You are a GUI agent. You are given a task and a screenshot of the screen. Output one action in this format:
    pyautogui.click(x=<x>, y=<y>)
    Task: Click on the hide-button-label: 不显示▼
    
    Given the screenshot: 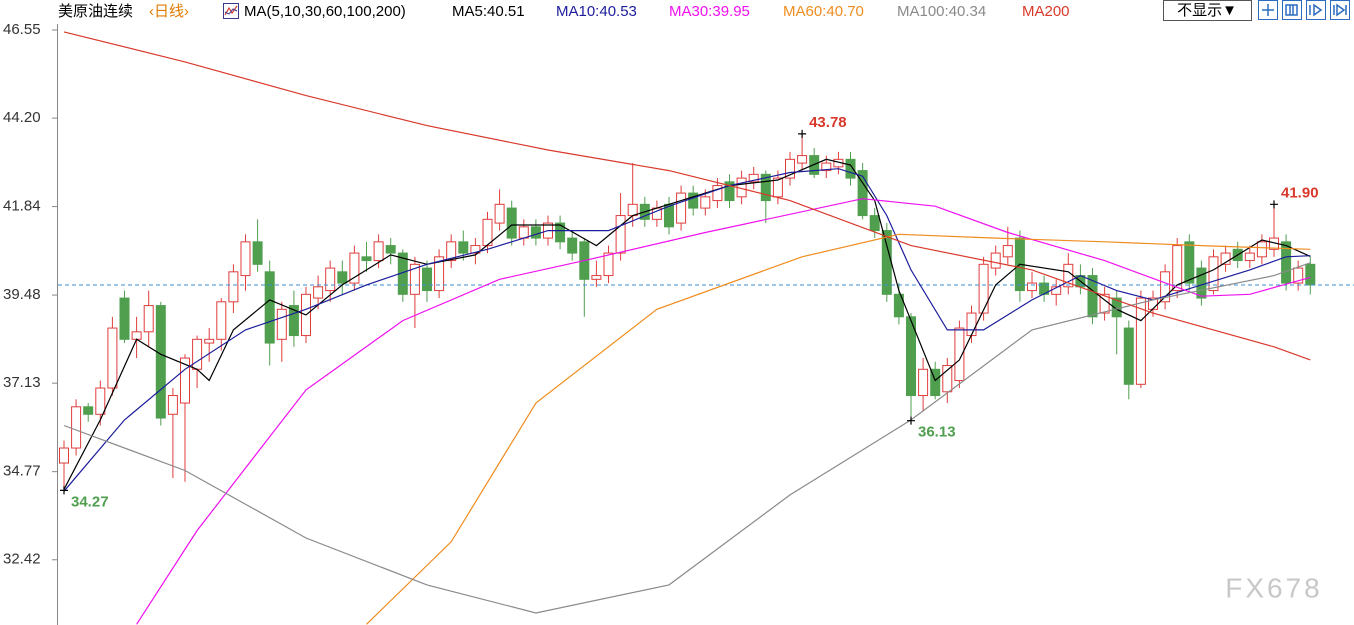 What is the action you would take?
    pyautogui.click(x=1207, y=10)
    